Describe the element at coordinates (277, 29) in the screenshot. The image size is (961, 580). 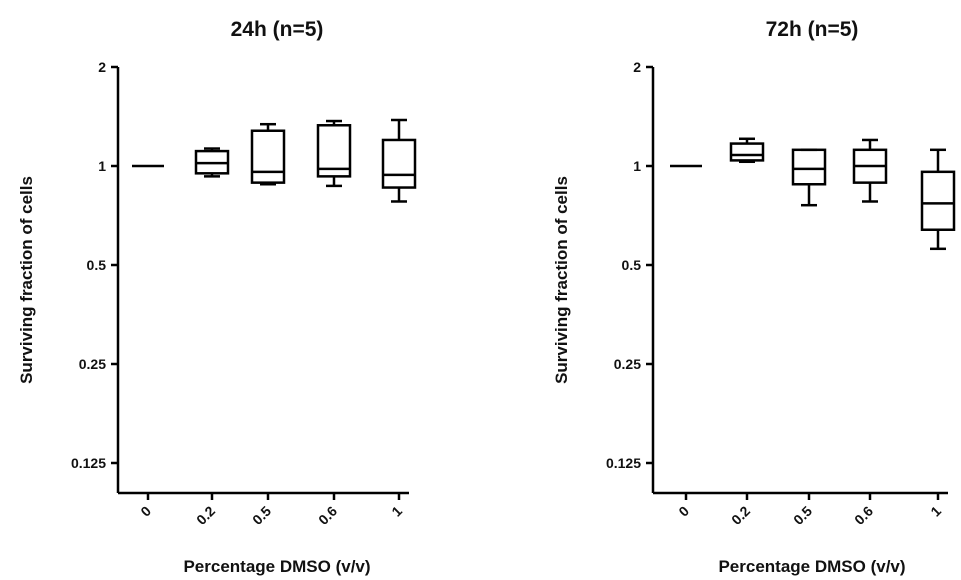
I see `chart-title: 24h (n=5)` at that location.